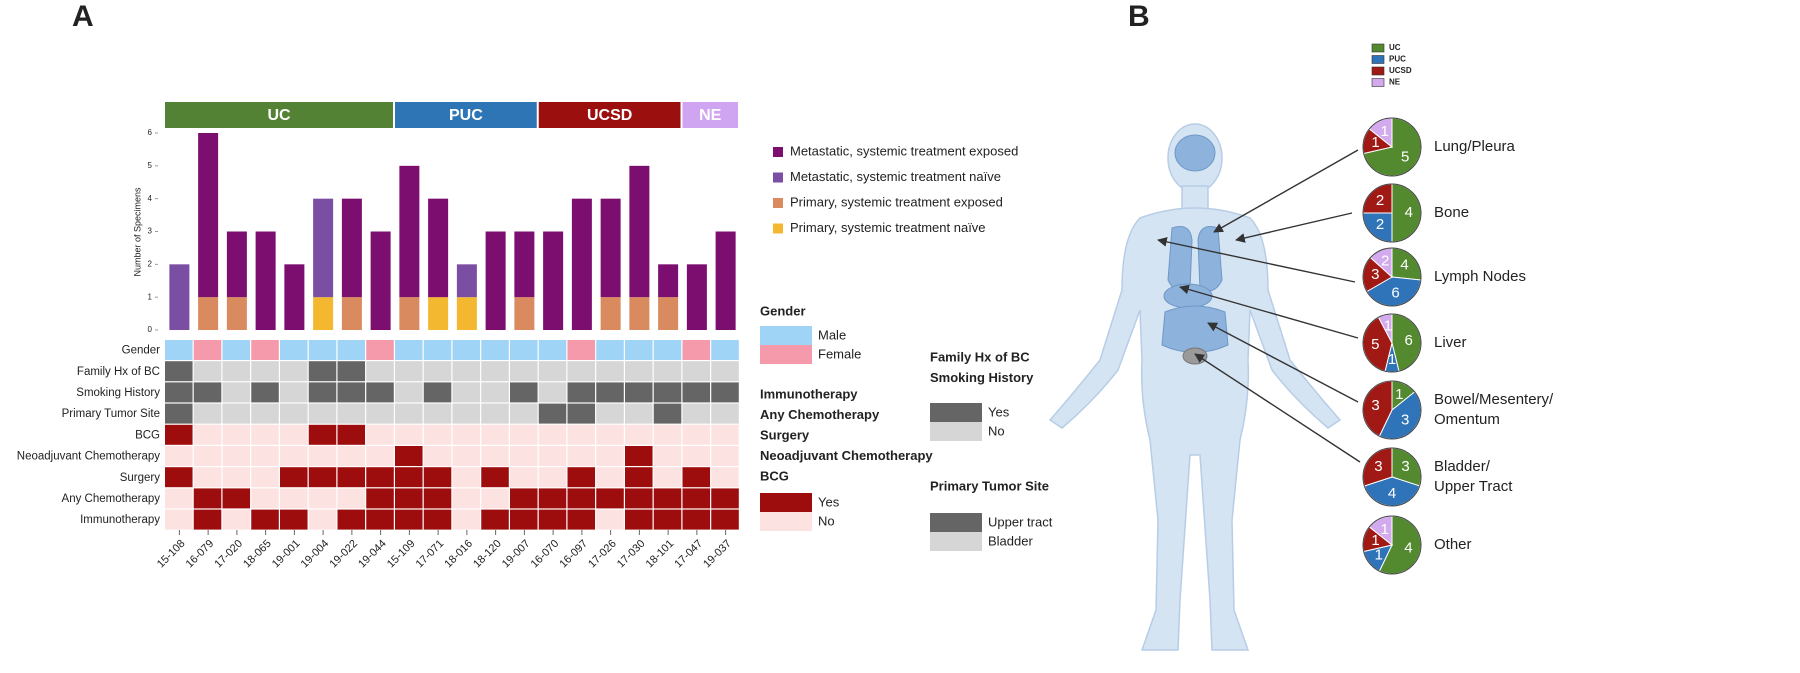 The image size is (1800, 673). What do you see at coordinates (286, 554) in the screenshot?
I see `x-tick-label: 19-001` at bounding box center [286, 554].